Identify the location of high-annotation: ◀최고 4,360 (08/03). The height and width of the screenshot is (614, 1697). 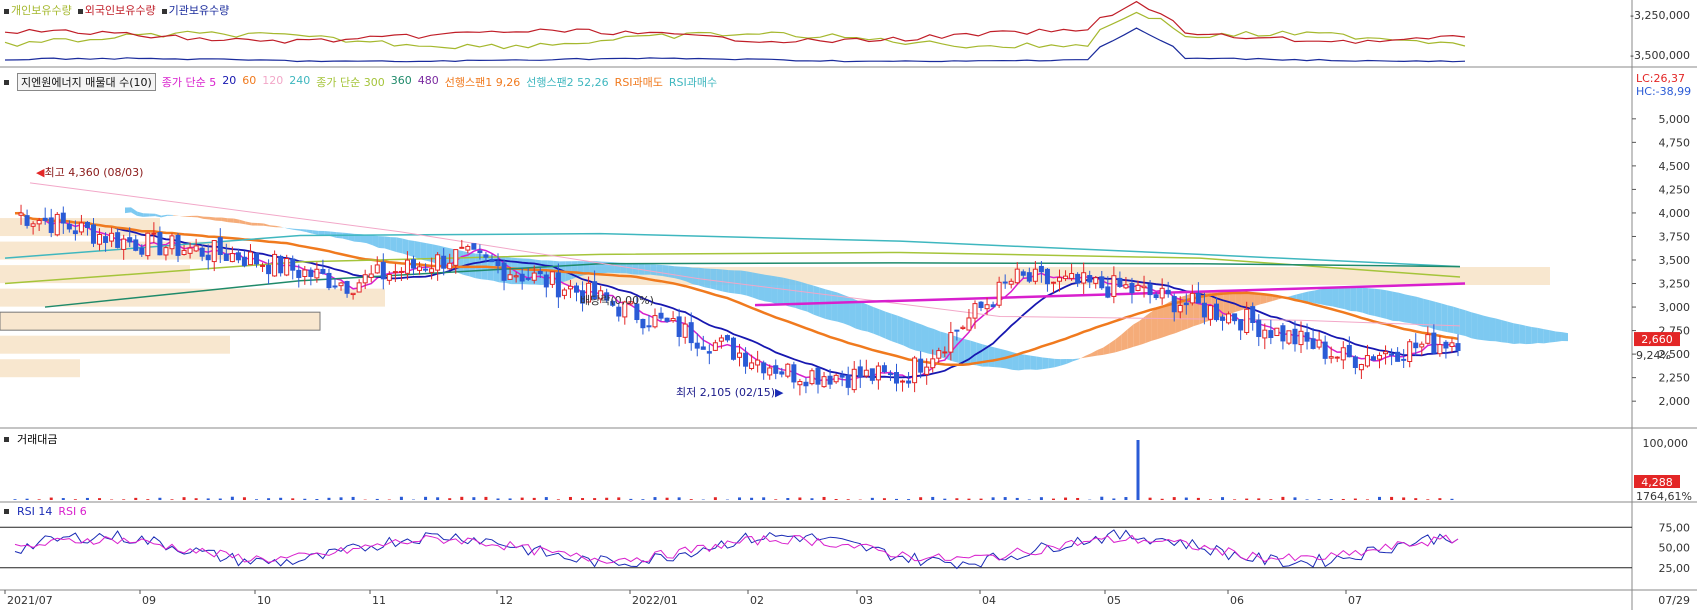
(89, 172).